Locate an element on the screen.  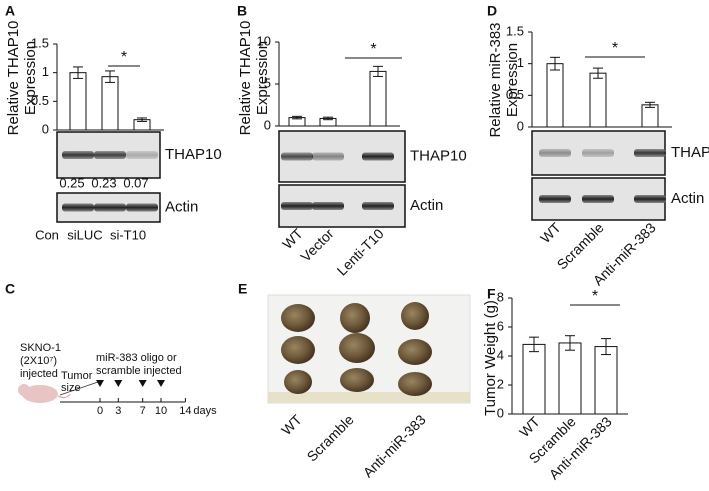
panel-letter: A is located at coordinates (10, 11).